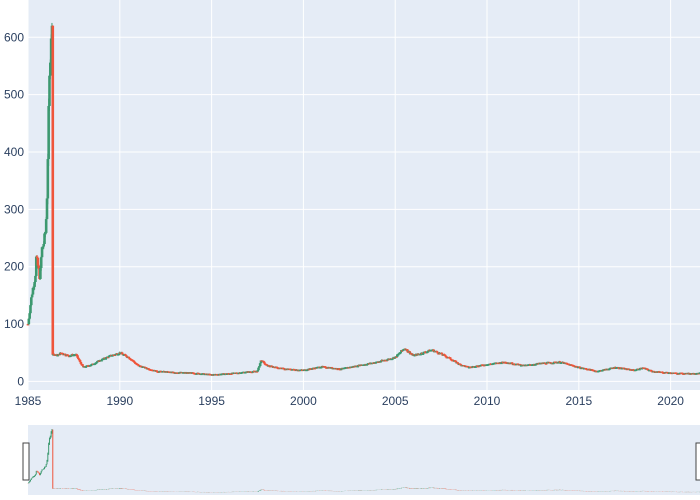 The image size is (700, 500). What do you see at coordinates (14, 37) in the screenshot?
I see `y-tick-label: 600` at bounding box center [14, 37].